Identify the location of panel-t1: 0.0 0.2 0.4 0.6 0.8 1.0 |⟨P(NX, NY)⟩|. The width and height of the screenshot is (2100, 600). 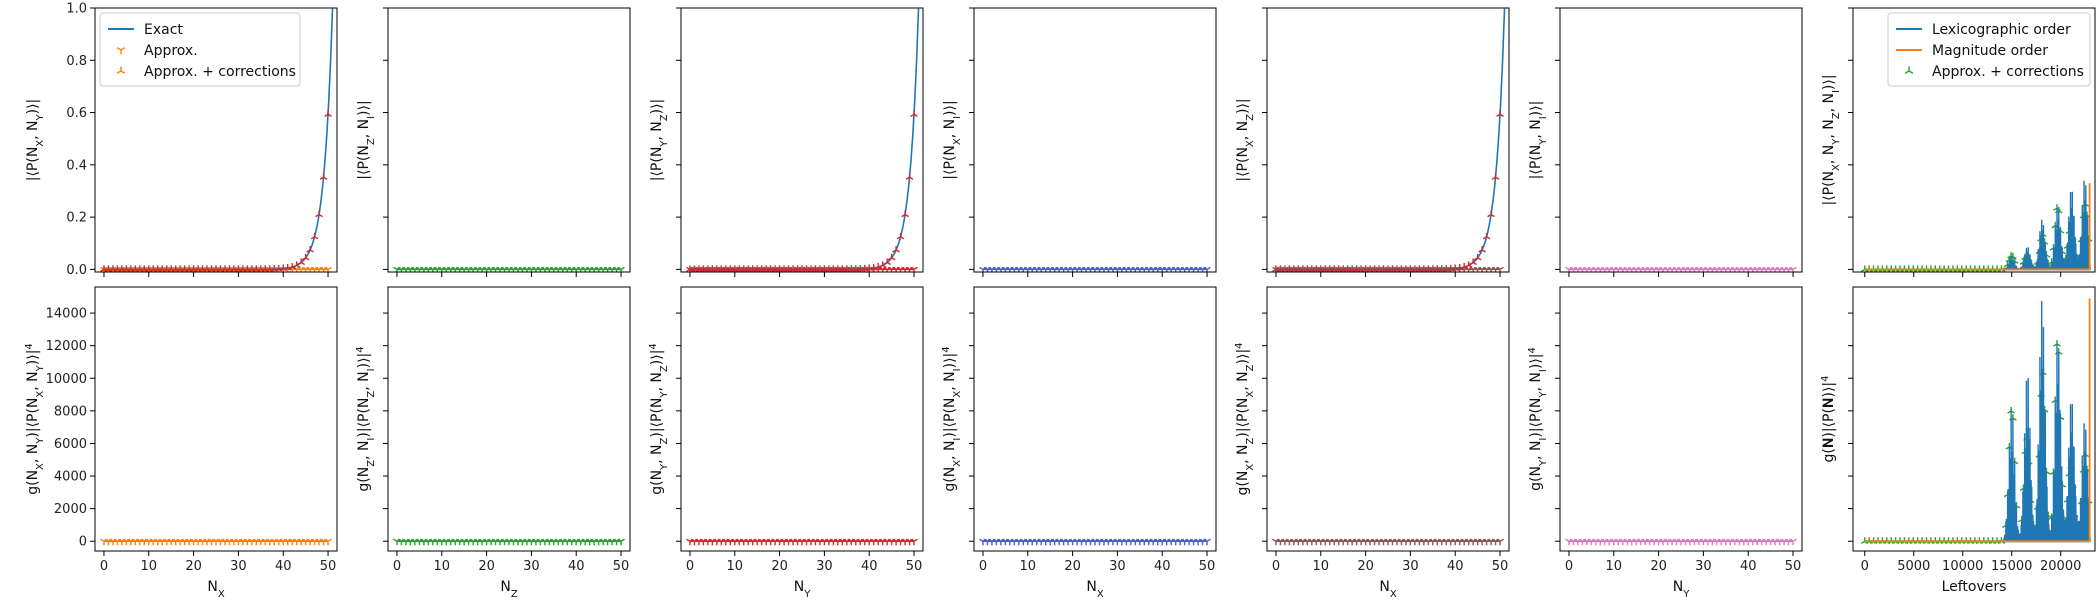
(181, 140).